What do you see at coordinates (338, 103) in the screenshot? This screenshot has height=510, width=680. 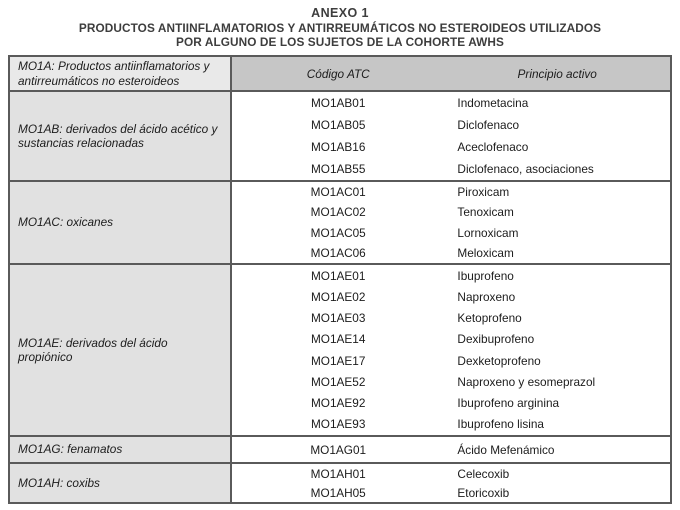 I see `atc-code: MO1AB01` at bounding box center [338, 103].